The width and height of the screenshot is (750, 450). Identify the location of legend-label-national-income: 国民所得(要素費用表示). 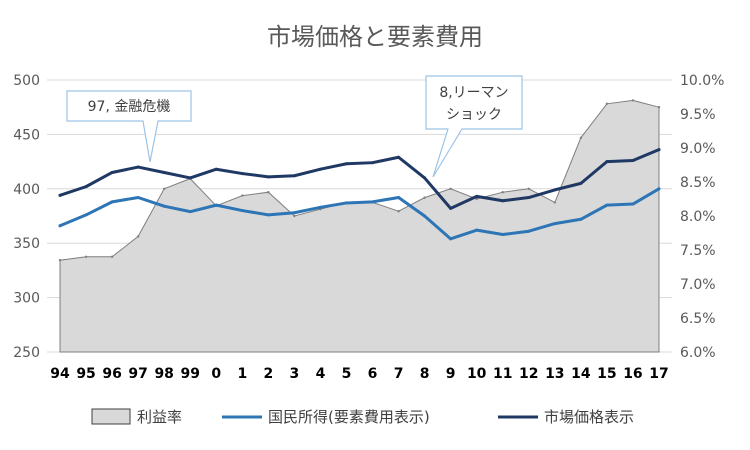
(349, 417).